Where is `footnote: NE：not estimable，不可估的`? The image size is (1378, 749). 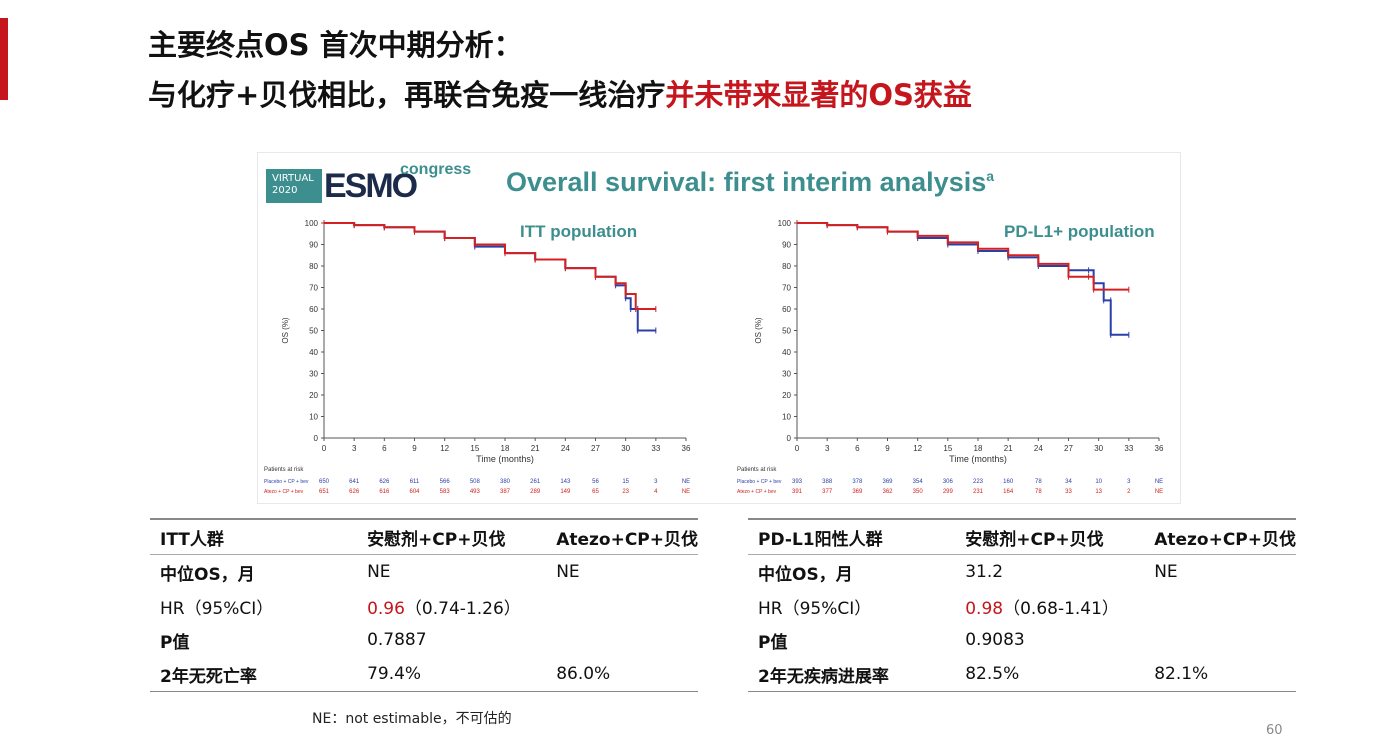 footnote: NE：not estimable，不可估的 is located at coordinates (412, 719).